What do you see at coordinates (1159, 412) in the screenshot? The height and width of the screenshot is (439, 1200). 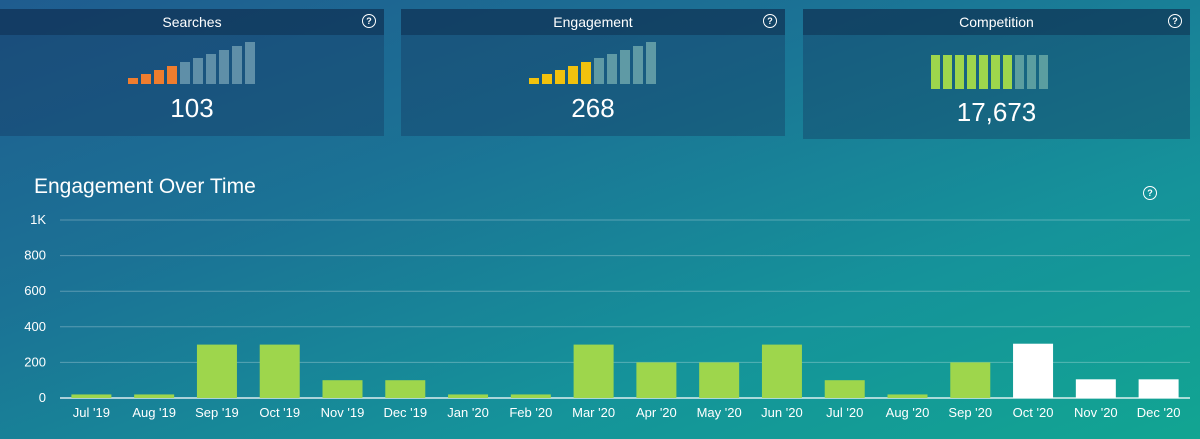 I see `x-tick-label: Dec '20` at bounding box center [1159, 412].